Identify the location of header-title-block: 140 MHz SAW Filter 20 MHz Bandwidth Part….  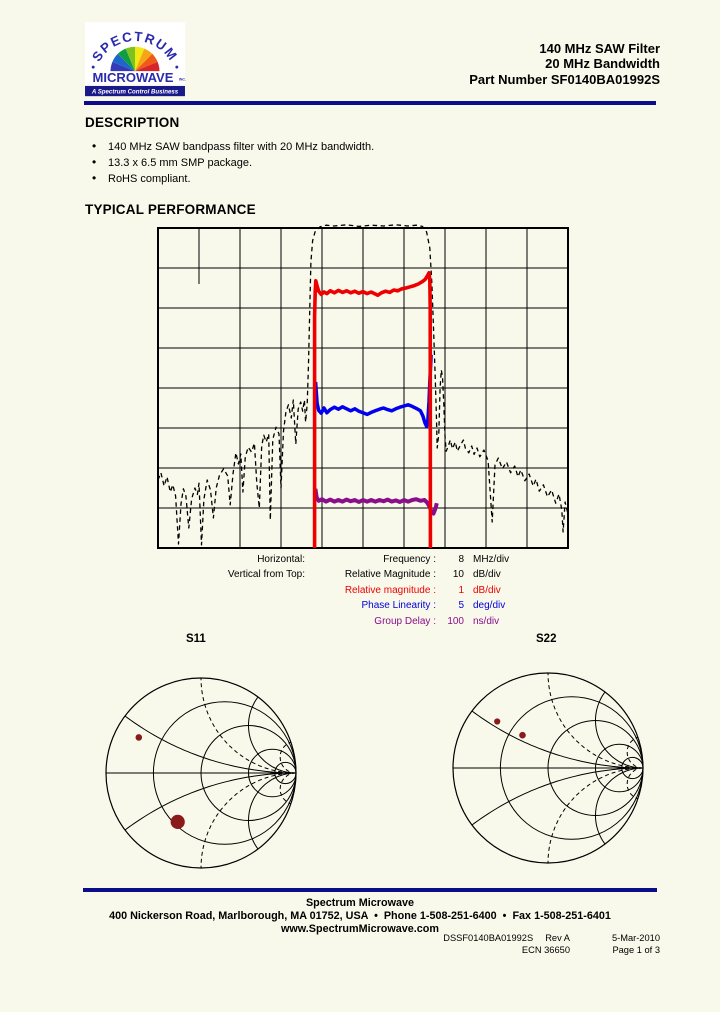
(564, 64).